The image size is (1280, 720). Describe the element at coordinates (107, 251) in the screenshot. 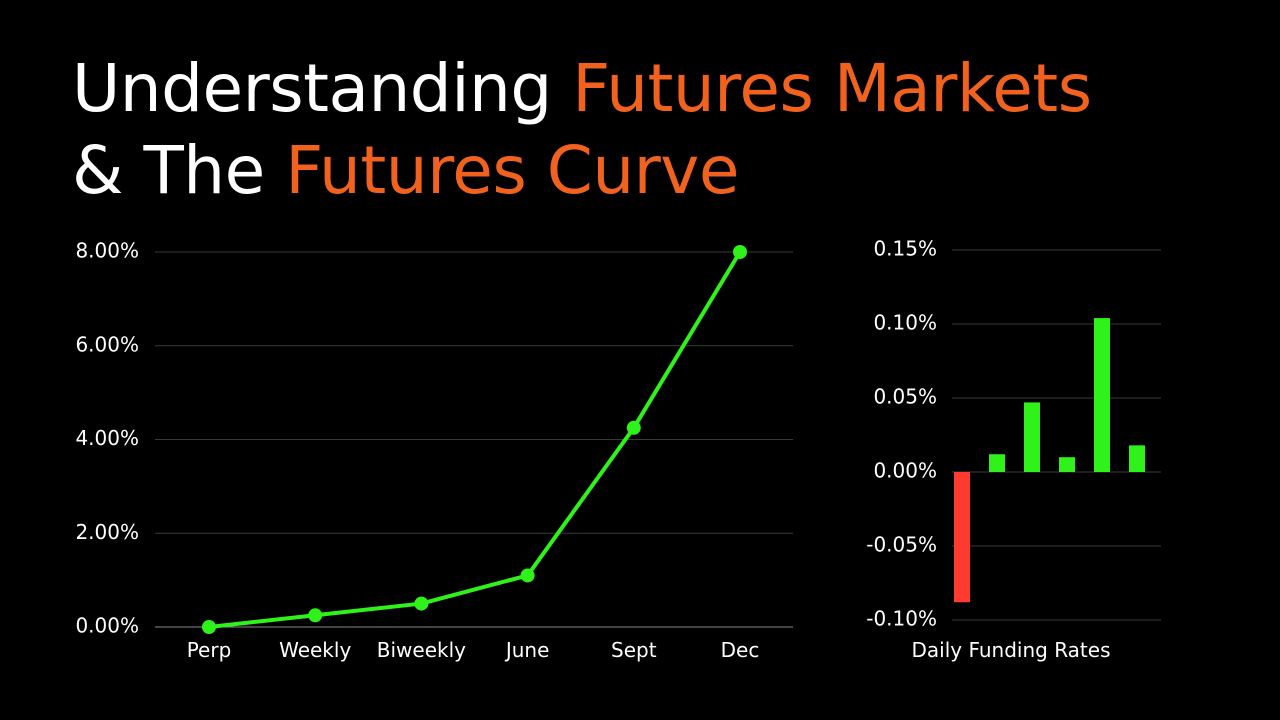

I see `y-tick-label: 8.00%` at that location.